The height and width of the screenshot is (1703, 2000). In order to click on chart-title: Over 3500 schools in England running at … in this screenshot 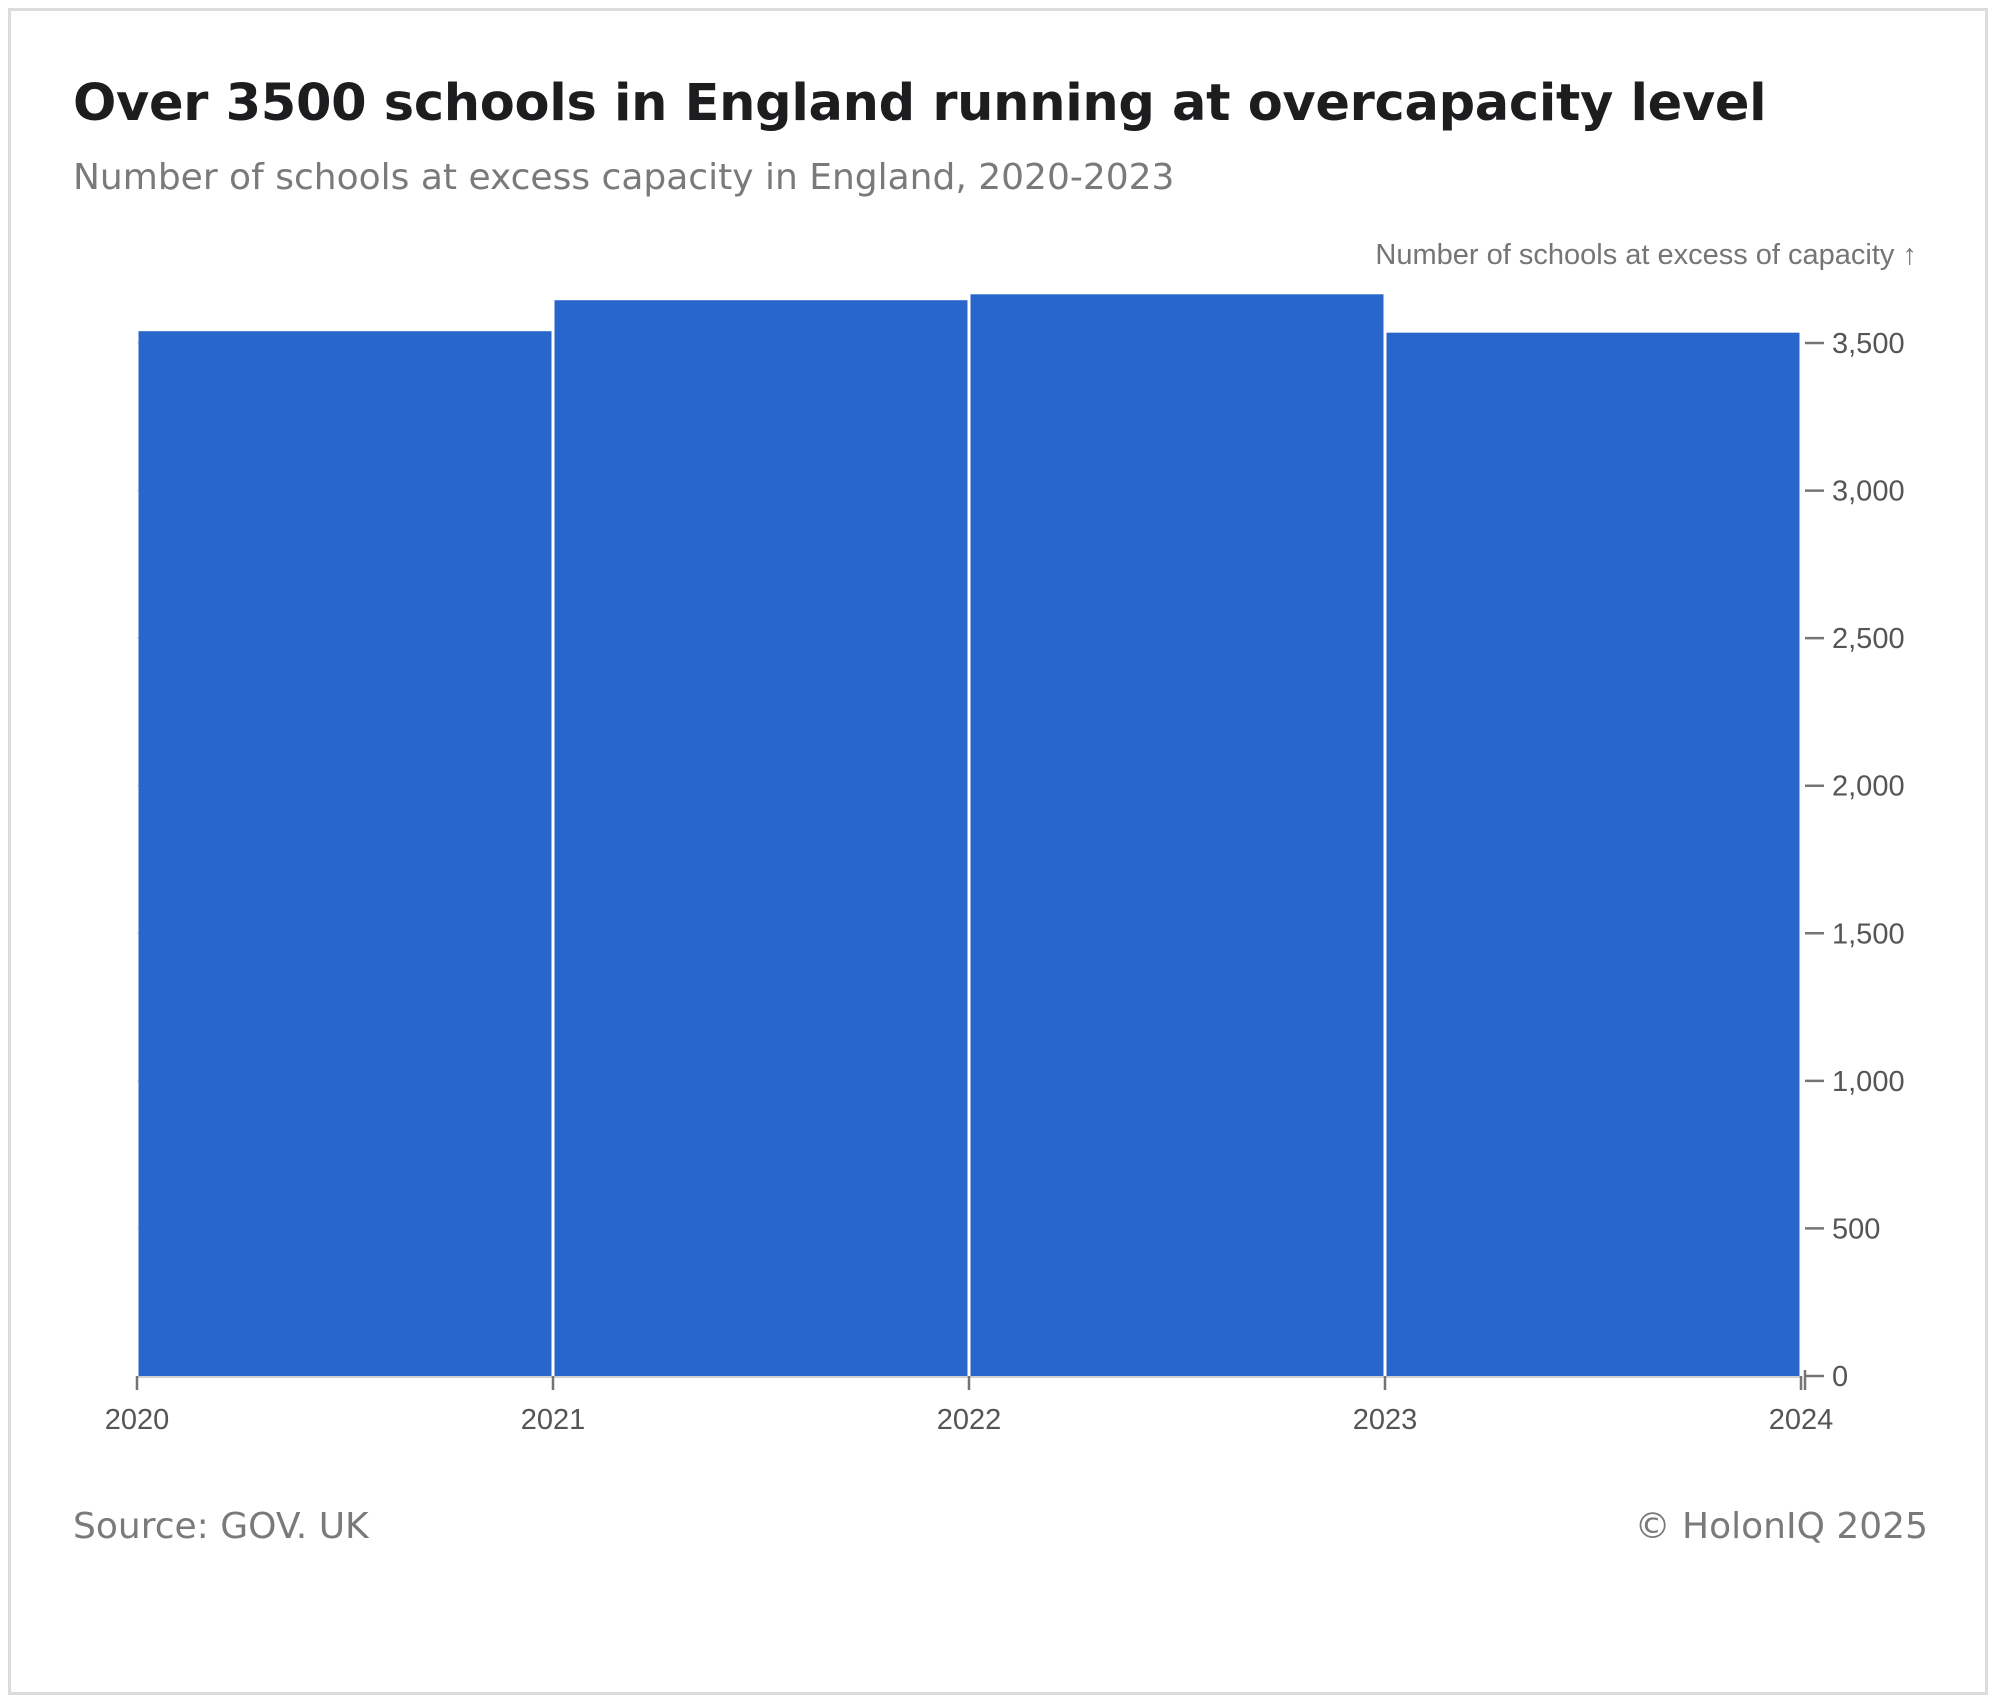, I will do `click(920, 103)`.